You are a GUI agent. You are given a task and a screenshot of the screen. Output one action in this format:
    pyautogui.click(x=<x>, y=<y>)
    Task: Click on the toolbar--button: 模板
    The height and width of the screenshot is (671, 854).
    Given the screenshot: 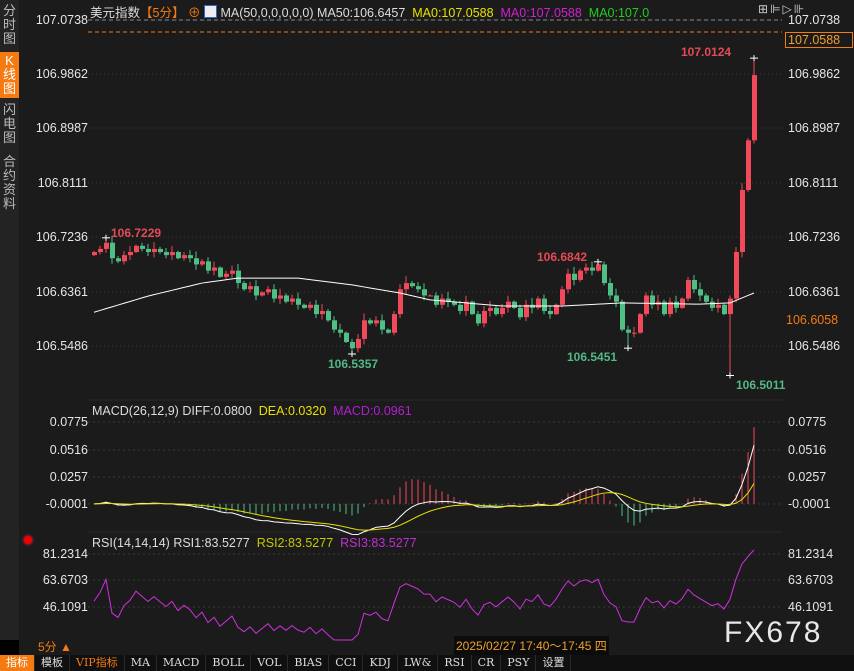 What is the action you would take?
    pyautogui.click(x=52, y=663)
    